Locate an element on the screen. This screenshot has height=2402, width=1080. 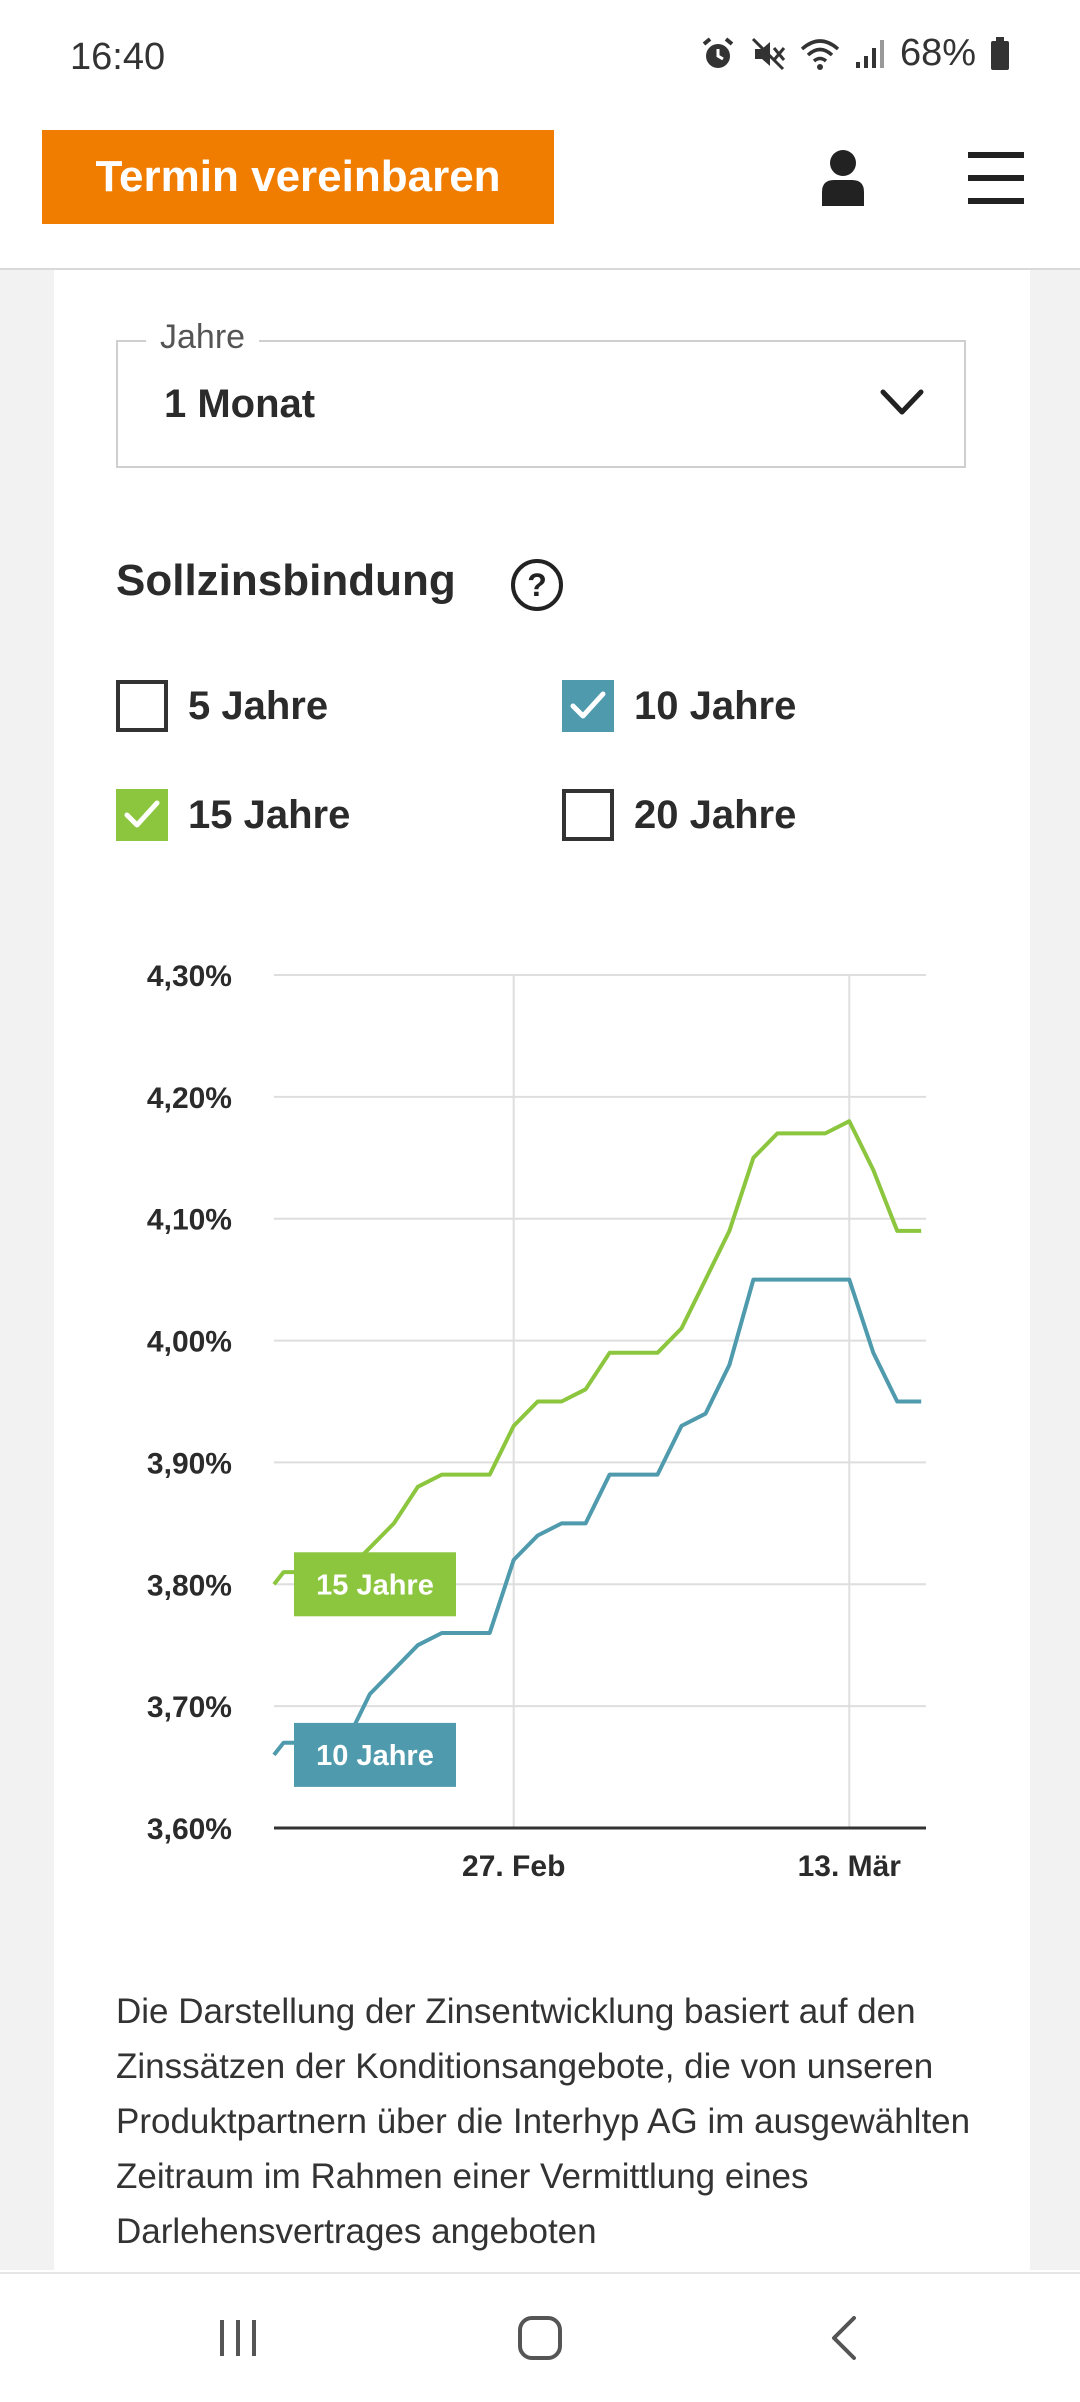
series-label-box-15-jahre is located at coordinates (375, 1584).